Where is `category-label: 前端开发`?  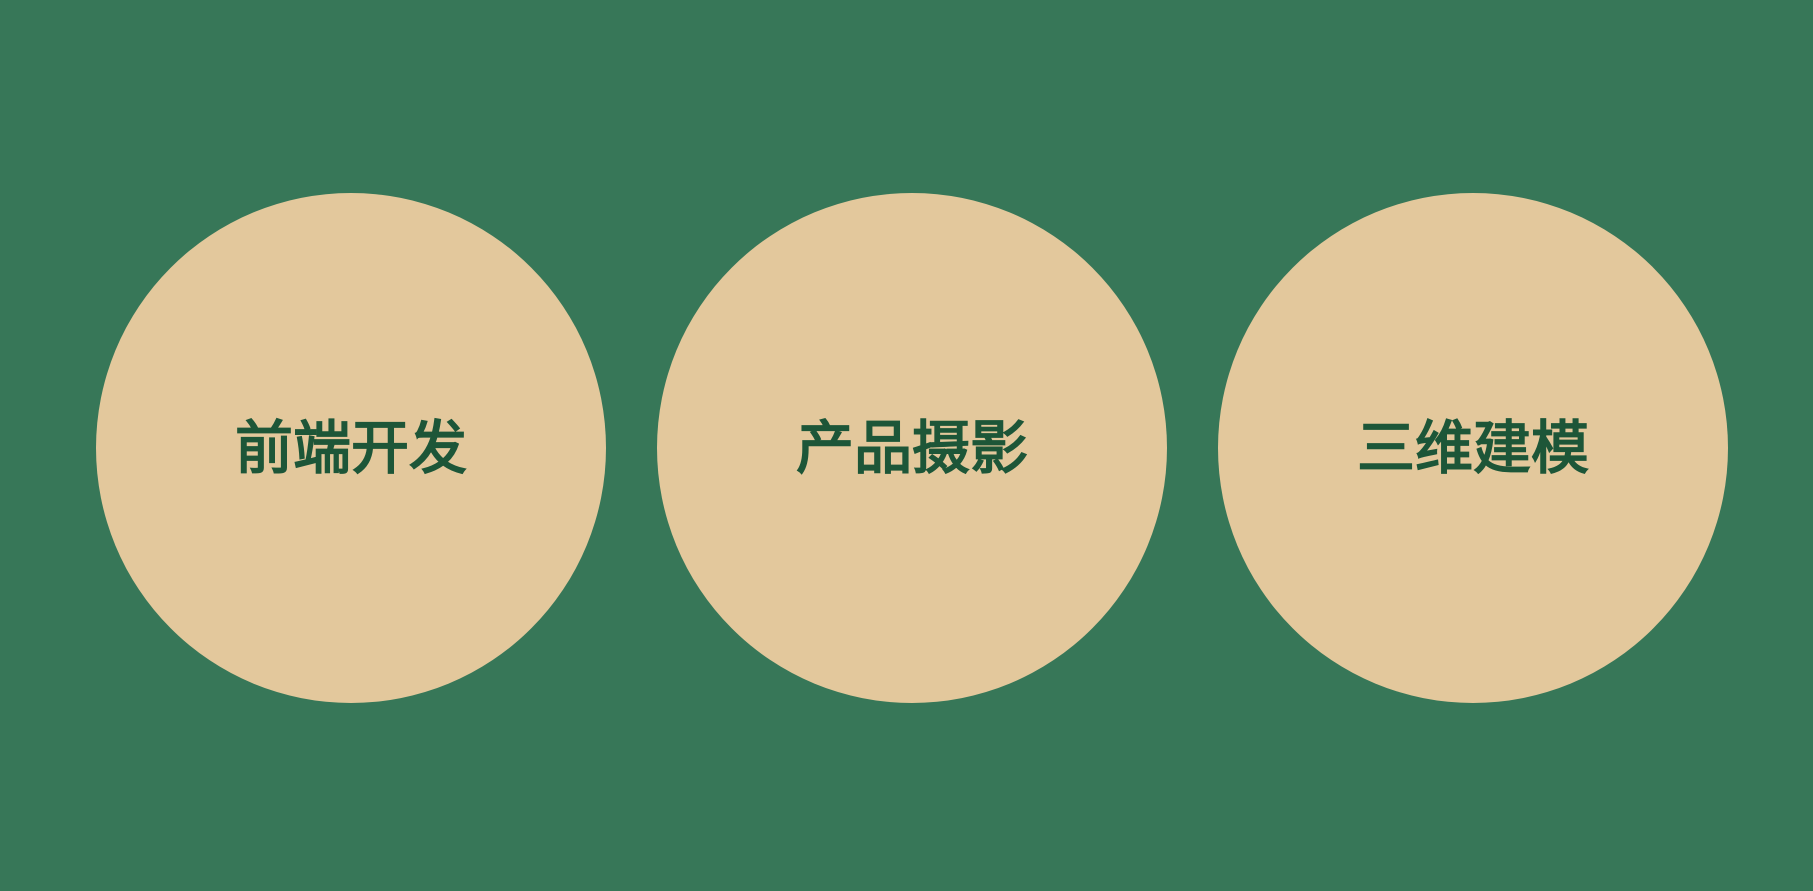 category-label: 前端开发 is located at coordinates (350, 448).